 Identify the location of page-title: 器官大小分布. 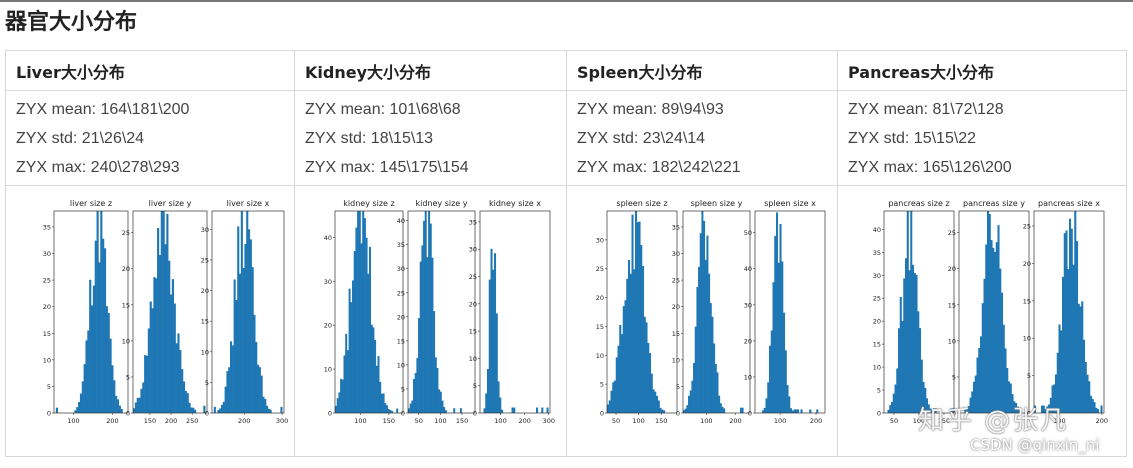
(71, 22).